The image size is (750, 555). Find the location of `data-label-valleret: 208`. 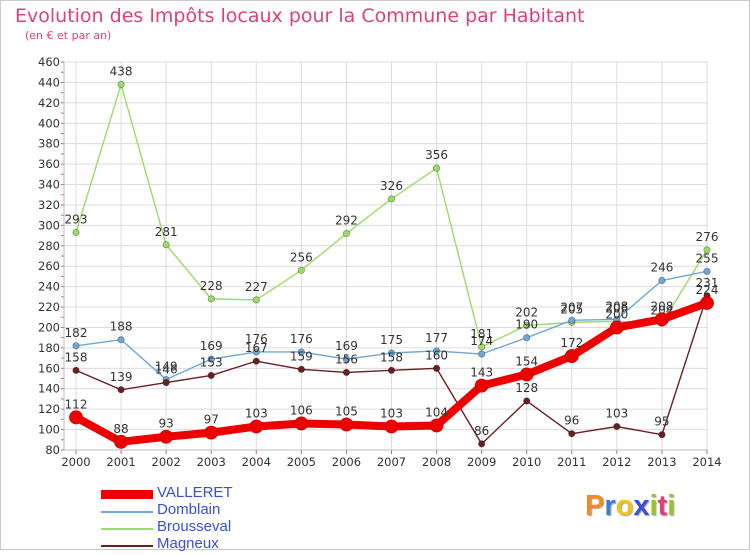

data-label-valleret: 208 is located at coordinates (661, 306).